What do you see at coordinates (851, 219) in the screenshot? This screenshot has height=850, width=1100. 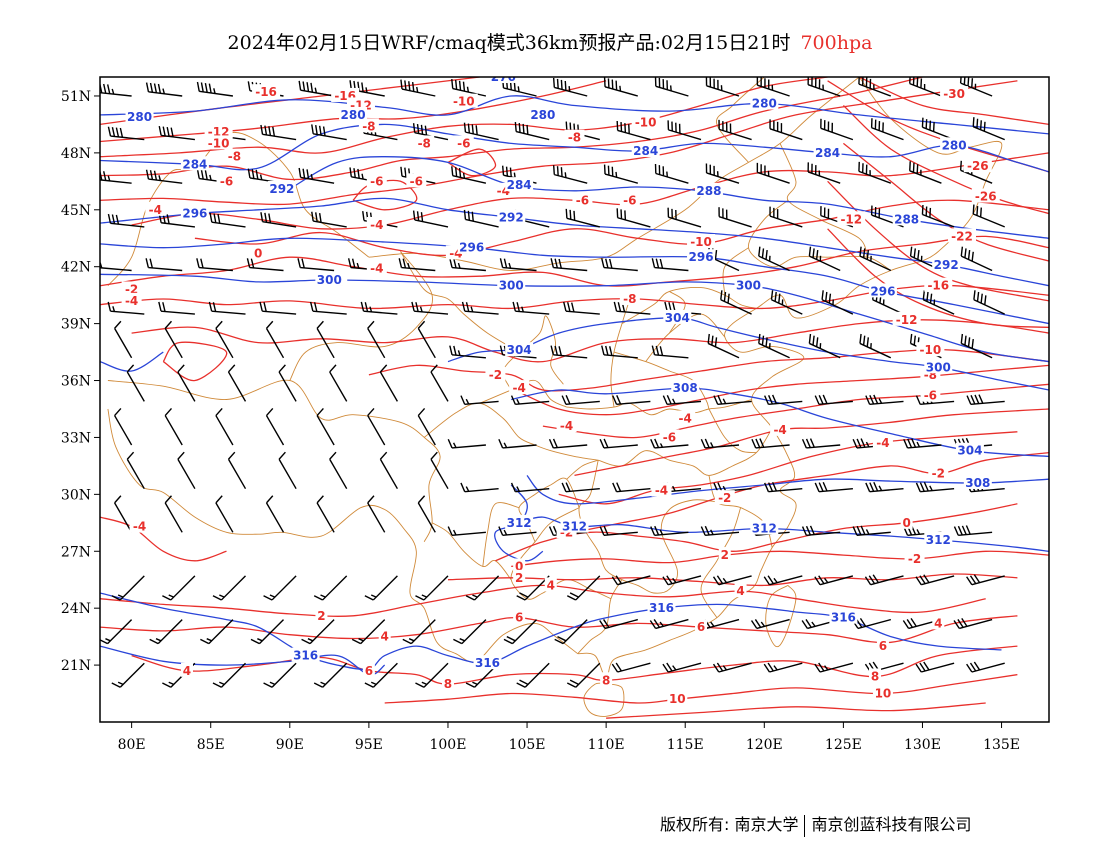 I see `temperature-label: -12` at bounding box center [851, 219].